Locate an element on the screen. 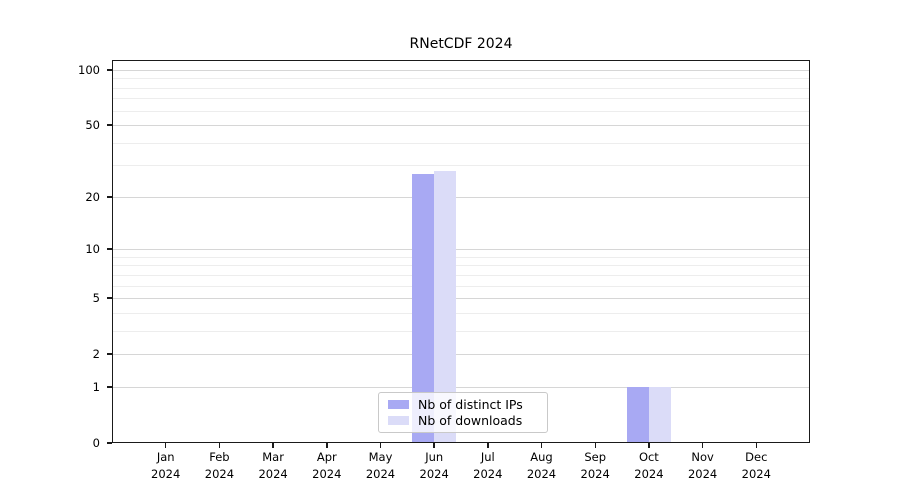  x-tick-label-jun: Jun 2024 is located at coordinates (434, 465).